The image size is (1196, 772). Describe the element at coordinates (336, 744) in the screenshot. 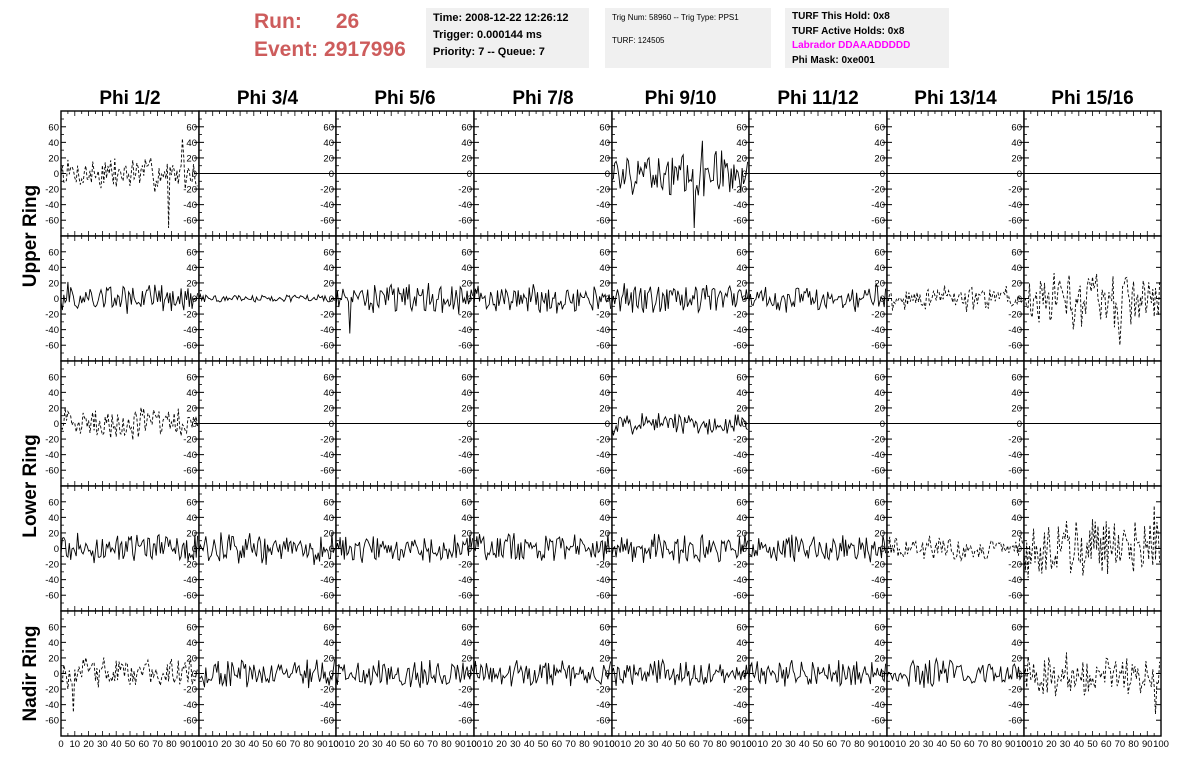

I see `x-tick-label: 100` at that location.